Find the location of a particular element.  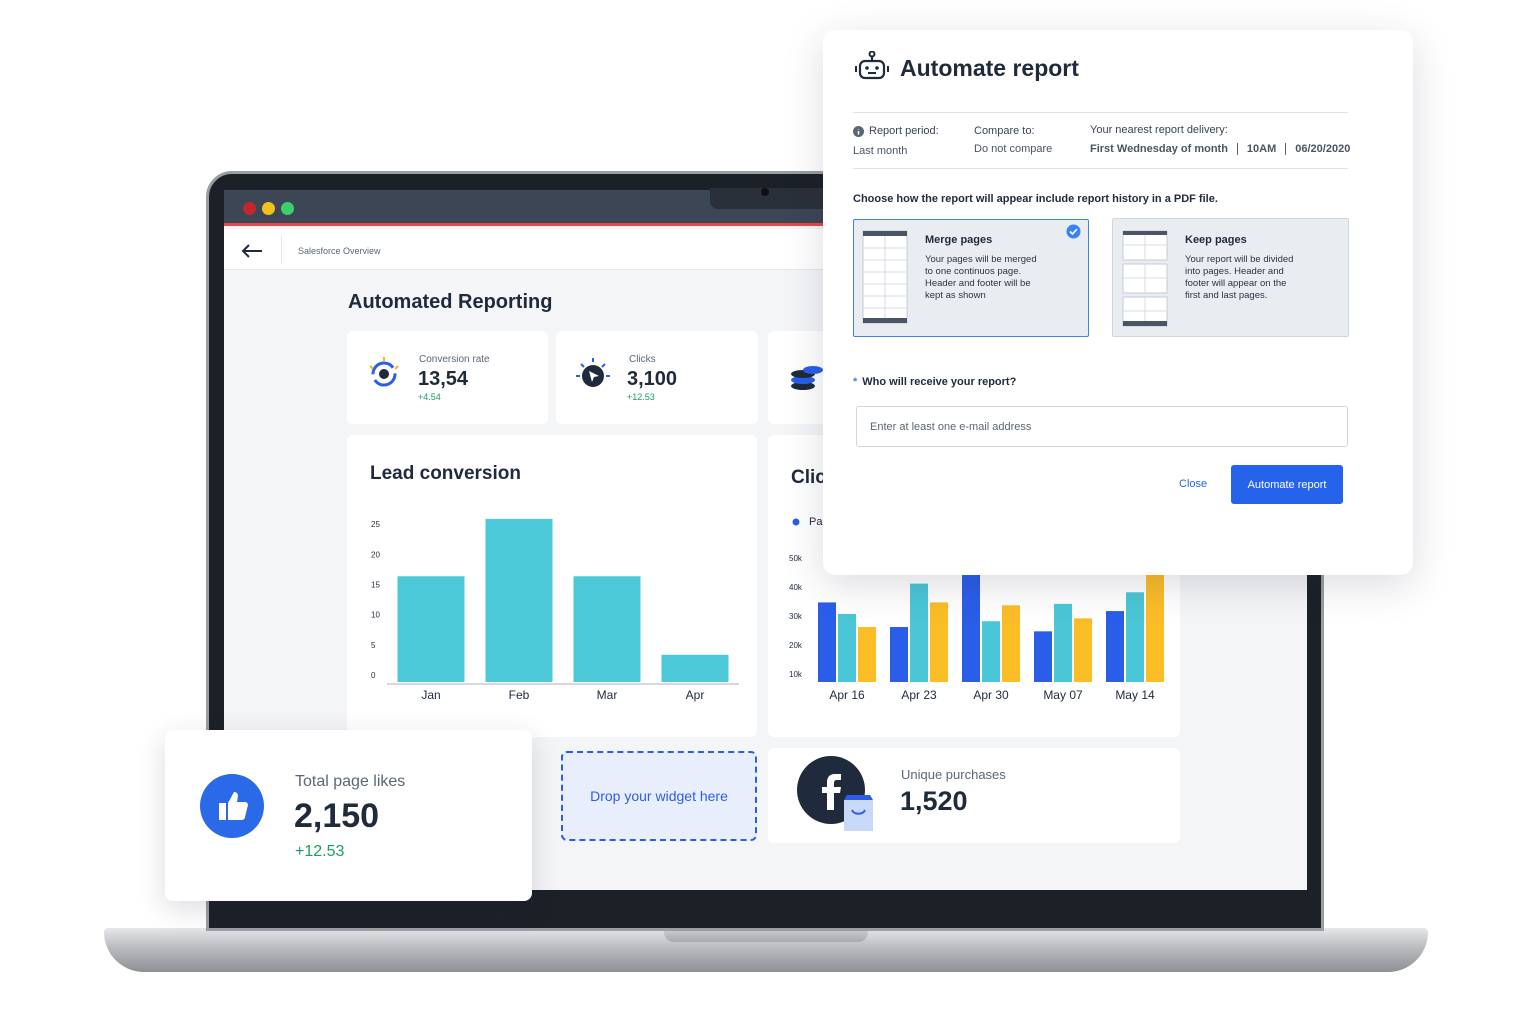

option-title: Keep pages is located at coordinates (1216, 240).